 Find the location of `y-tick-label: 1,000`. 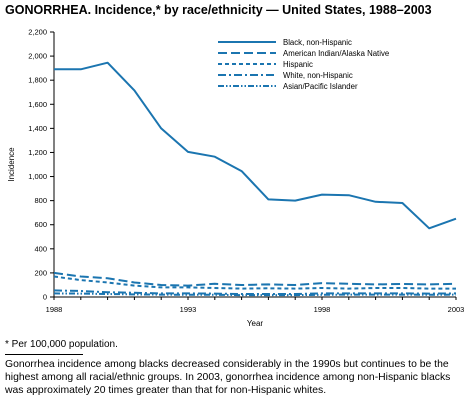

y-tick-label: 1,000 is located at coordinates (37, 176).